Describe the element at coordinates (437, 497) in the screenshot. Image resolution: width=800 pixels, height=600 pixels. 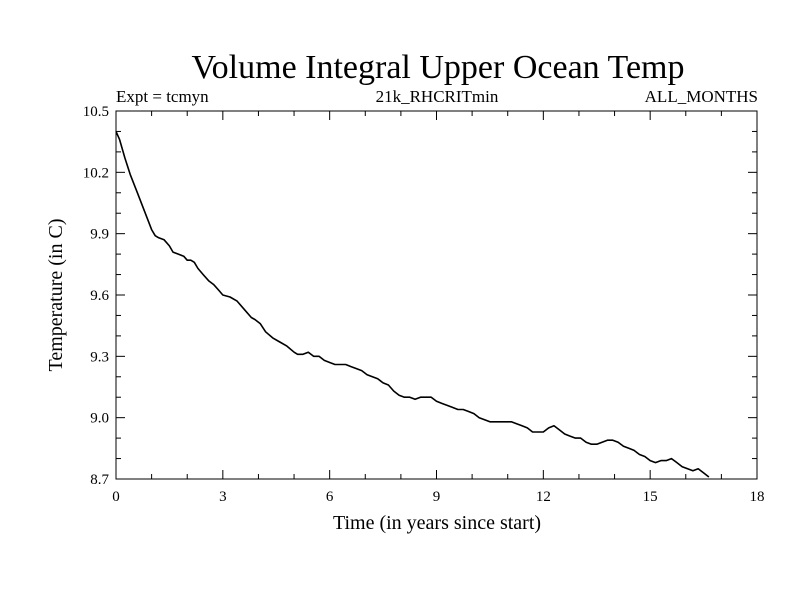
I see `x-tick-label: 9` at that location.